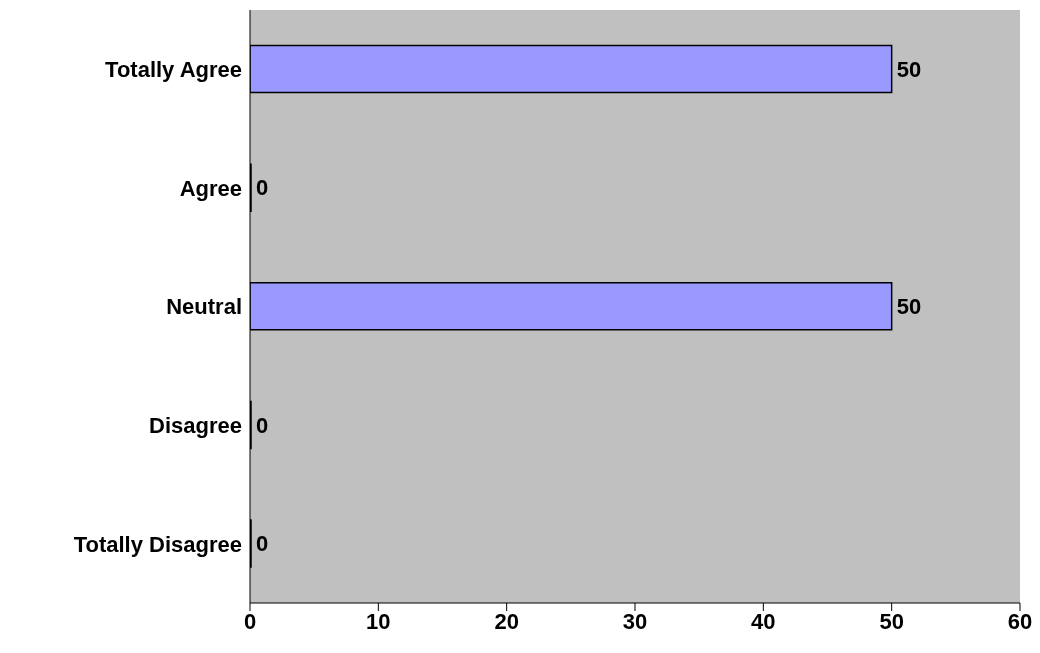  What do you see at coordinates (210, 188) in the screenshot?
I see `y-tick-label: Agree` at bounding box center [210, 188].